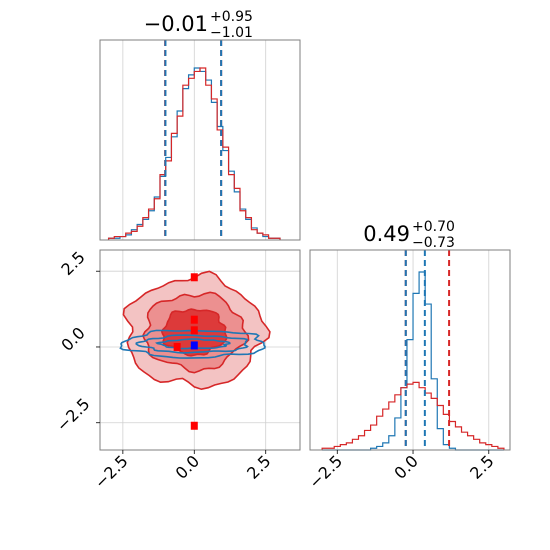  Describe the element at coordinates (193, 140) in the screenshot. I see `top-quantile-lines` at that location.